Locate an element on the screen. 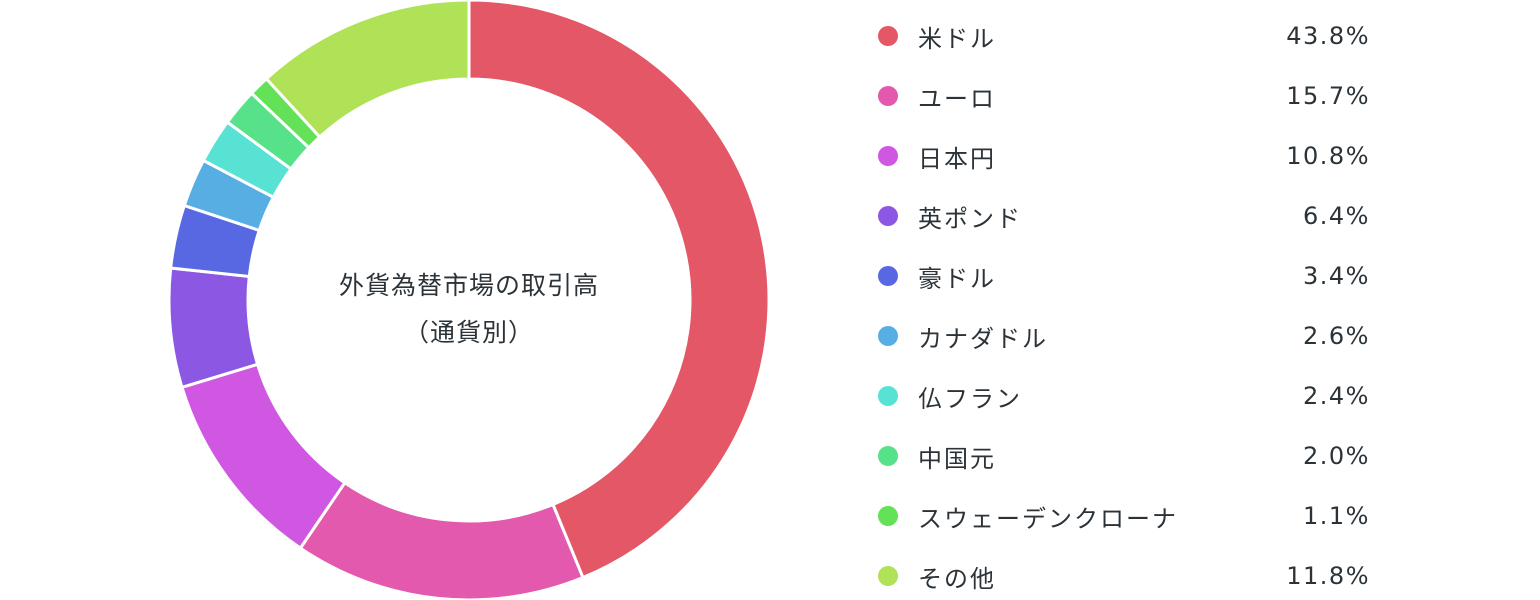 The width and height of the screenshot is (1540, 600). legend-label: 日本円 is located at coordinates (957, 158).